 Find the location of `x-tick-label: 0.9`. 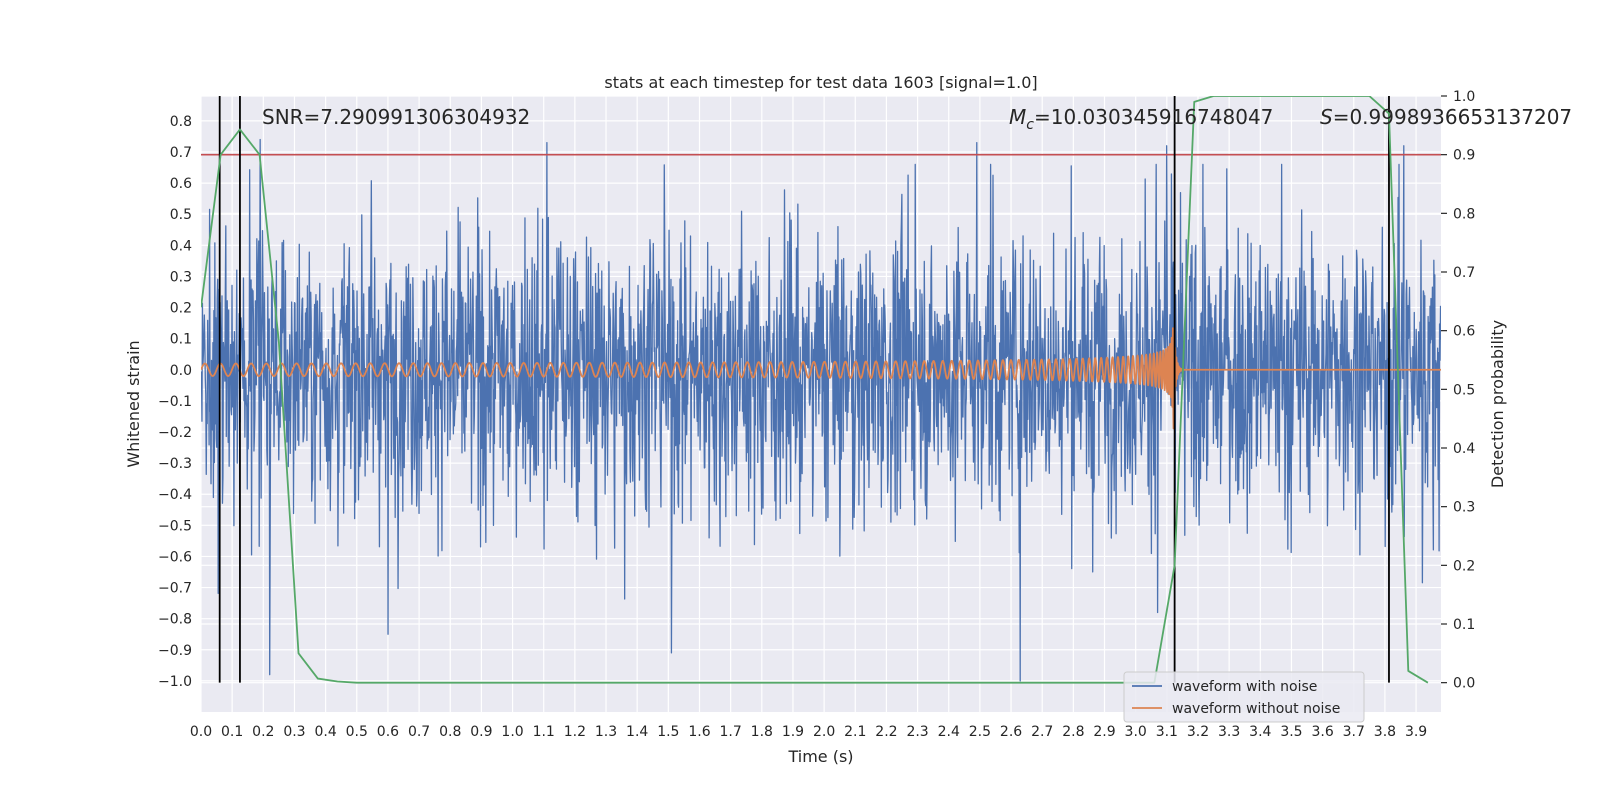

x-tick-label: 0.9 is located at coordinates (481, 732).